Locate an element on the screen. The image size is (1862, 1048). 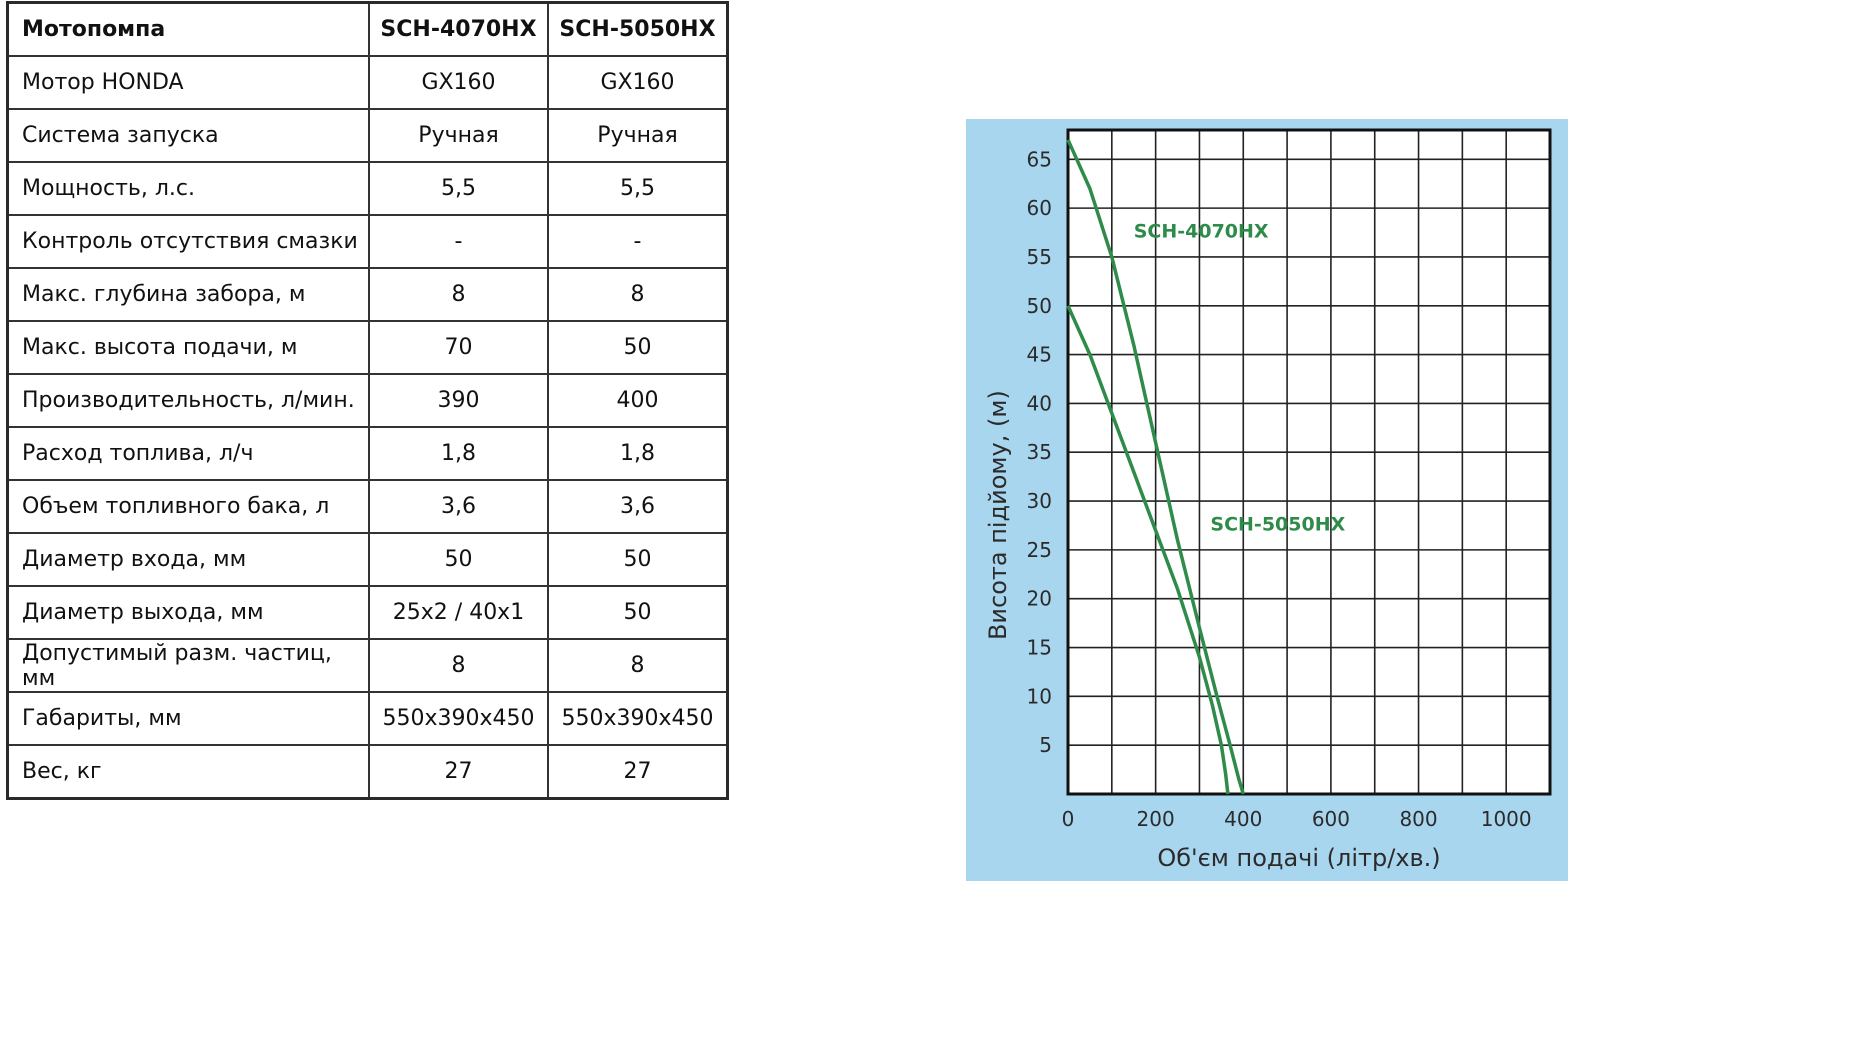
row-label-cell: Диаметр входа, мм is located at coordinates (188, 559).